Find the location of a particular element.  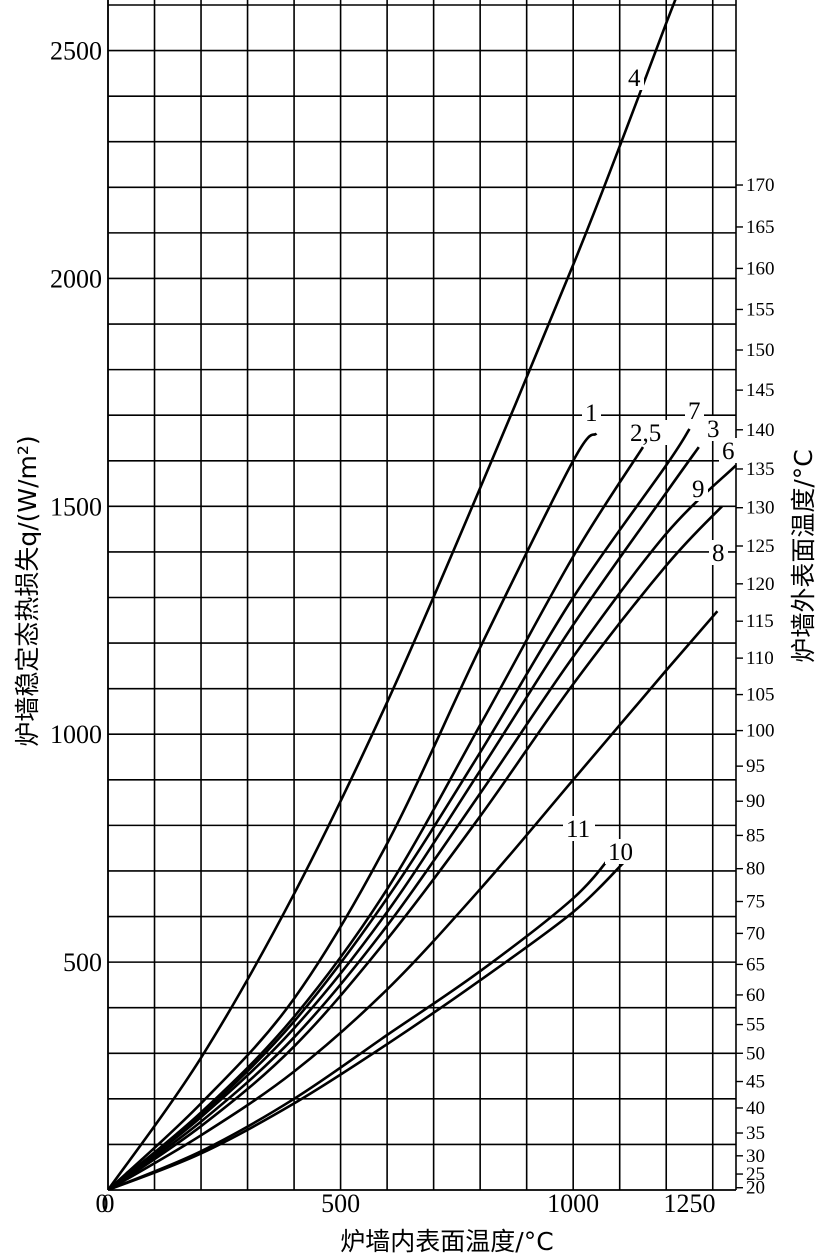

curve-label-2-5: 2,5 is located at coordinates (645, 433).